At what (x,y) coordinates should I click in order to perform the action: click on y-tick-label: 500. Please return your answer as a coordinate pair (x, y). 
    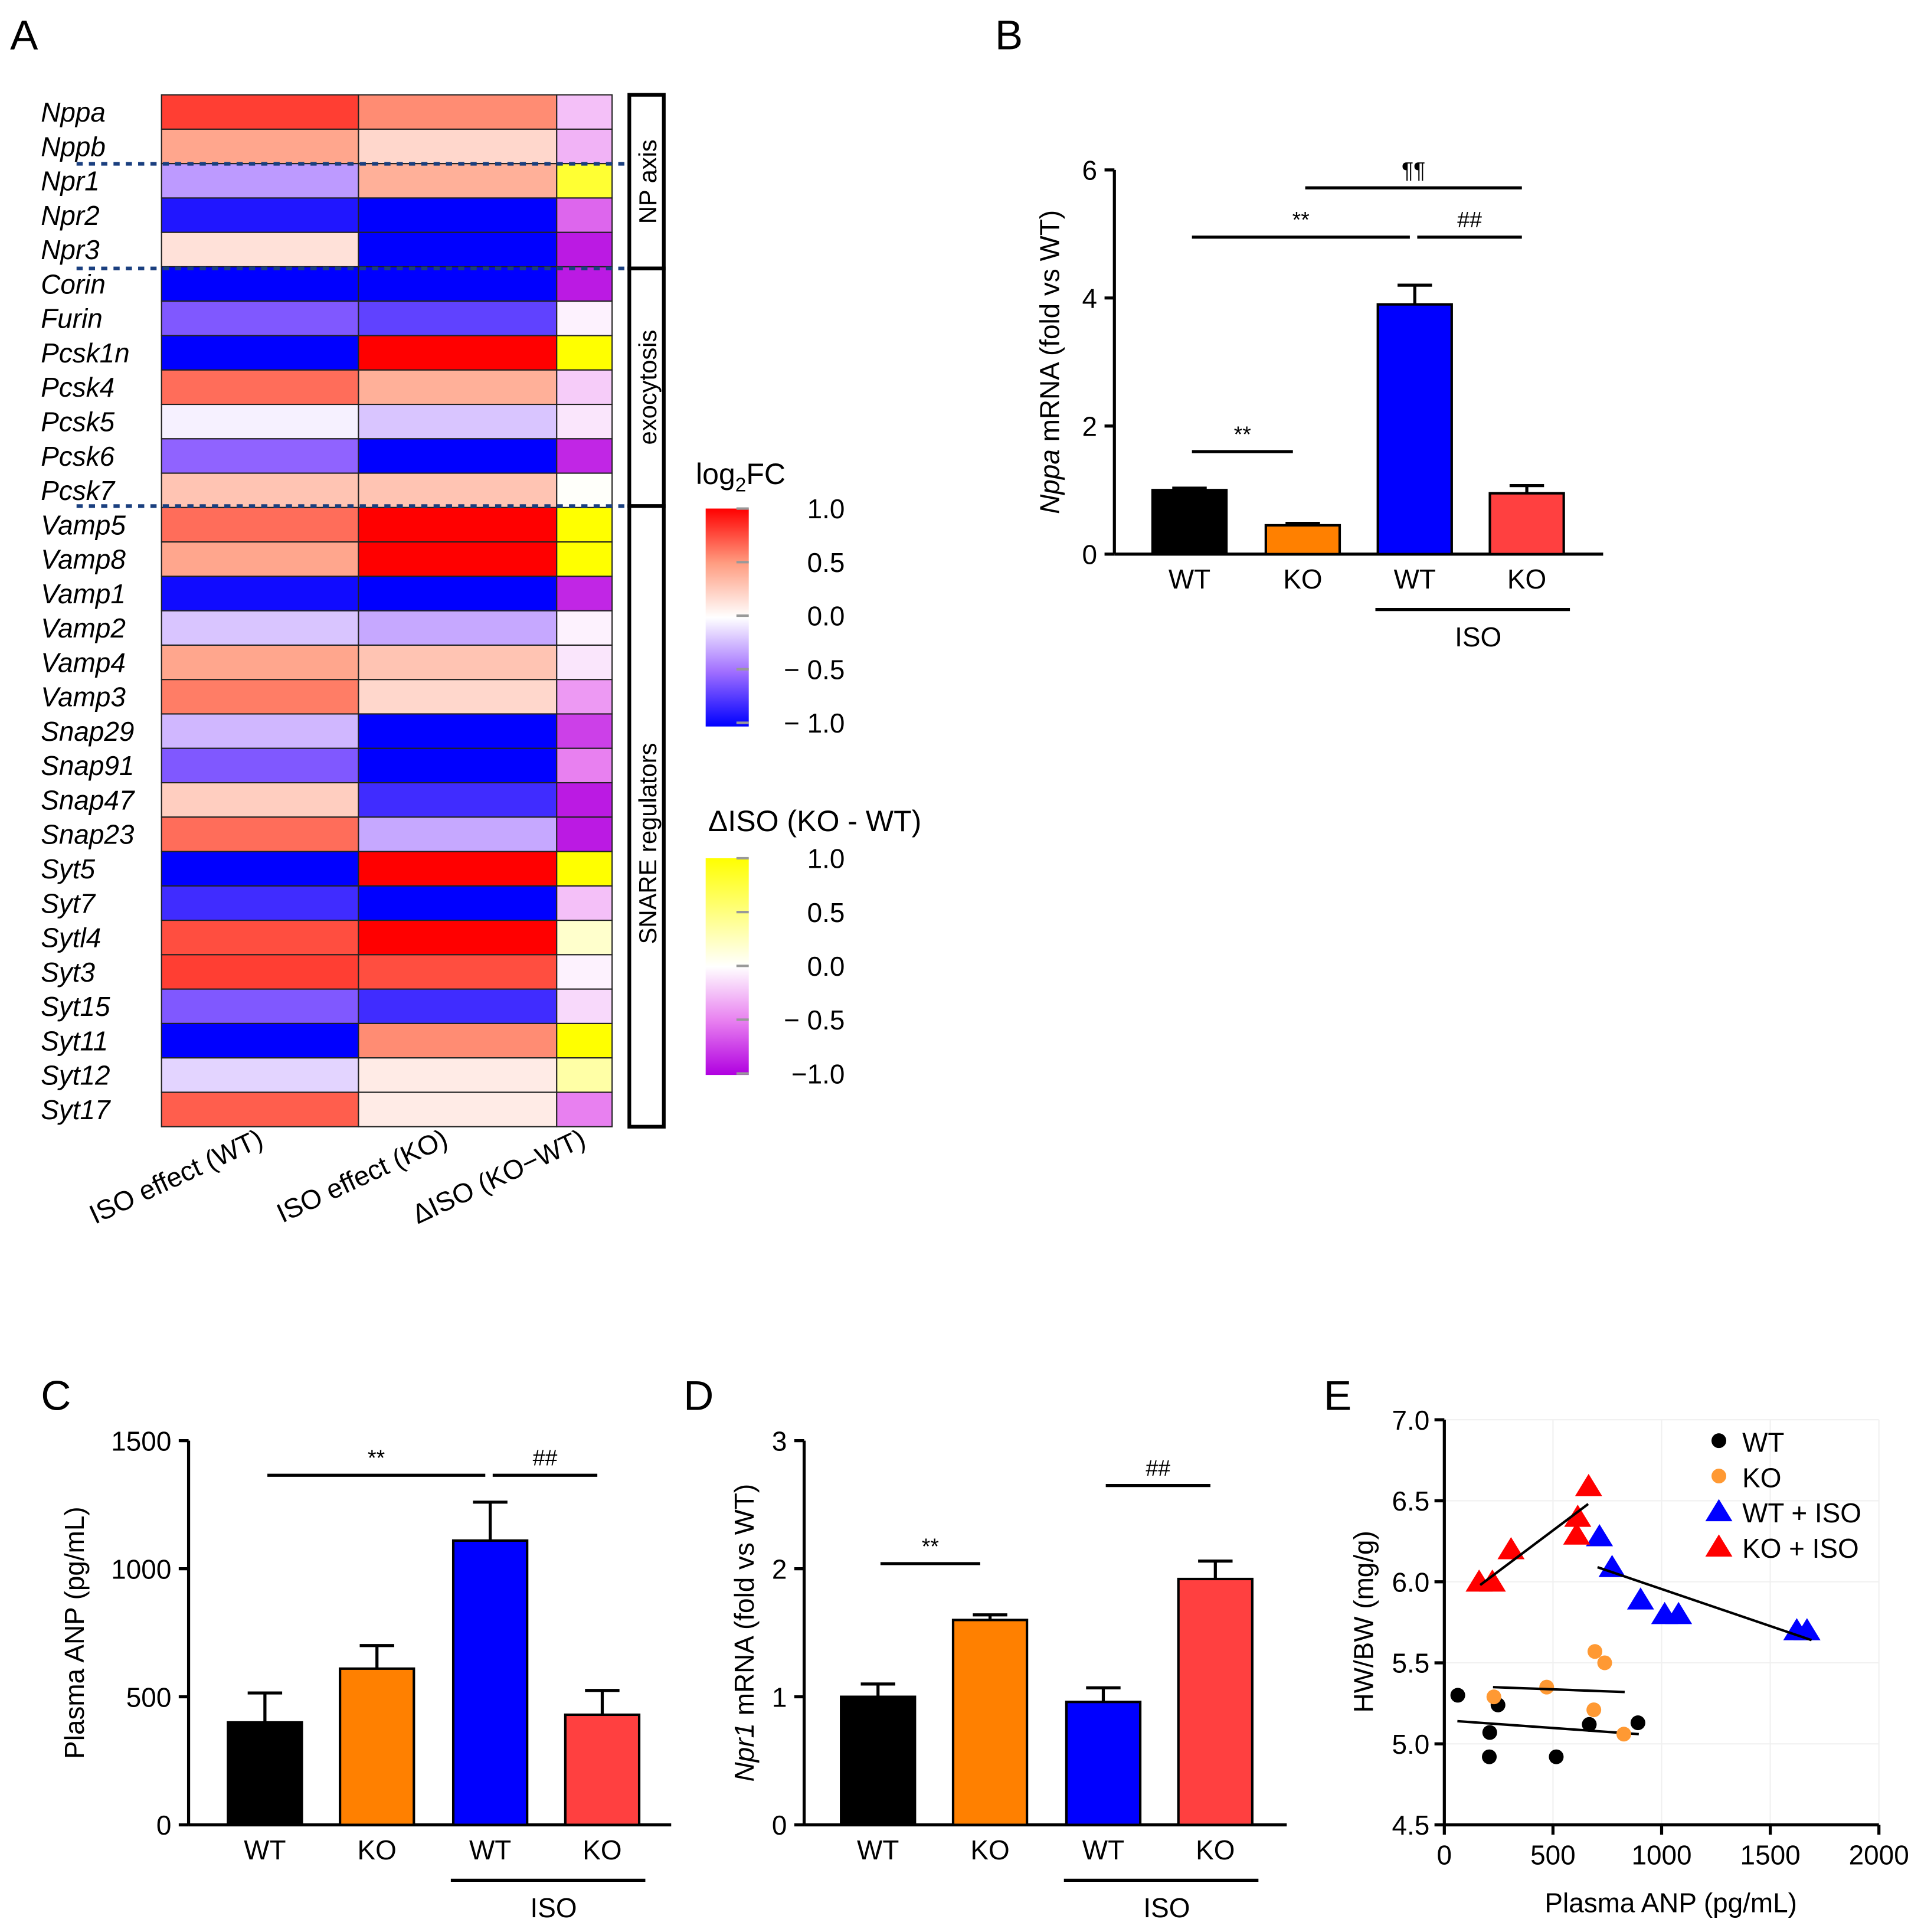
    Looking at the image, I should click on (149, 1697).